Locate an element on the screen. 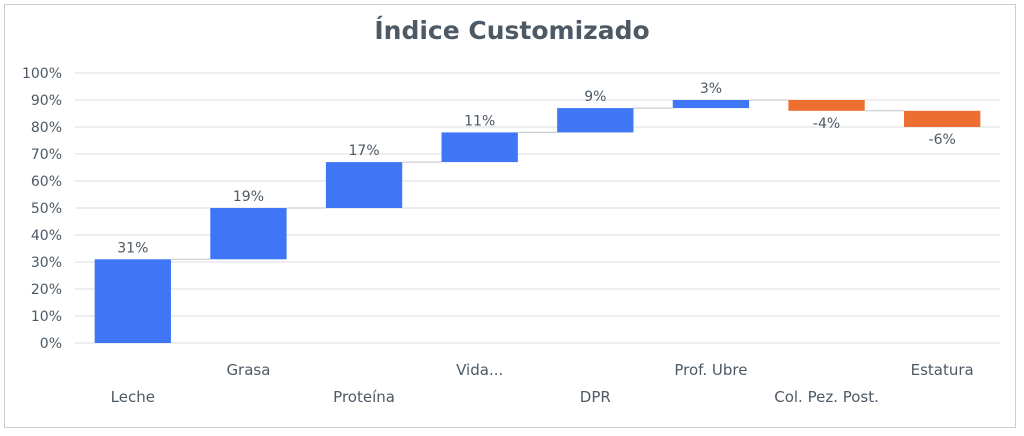 This screenshot has width=1024, height=436. category-label: Grasa is located at coordinates (248, 370).